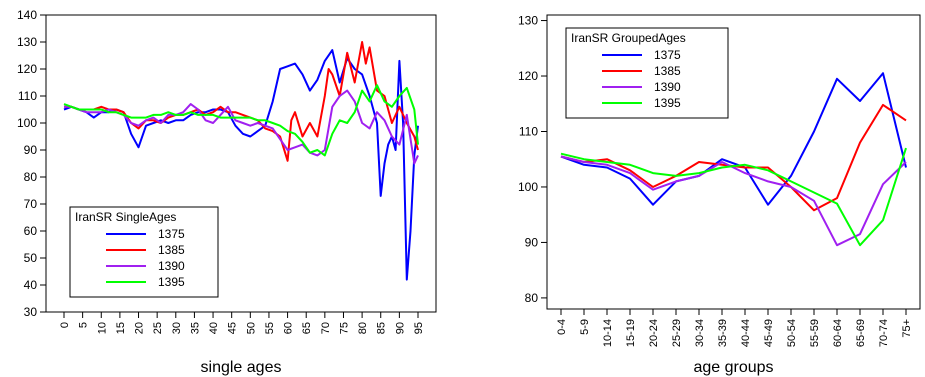 Image resolution: width=925 pixels, height=377 pixels. I want to click on x-tick-label: 90, so click(400, 328).